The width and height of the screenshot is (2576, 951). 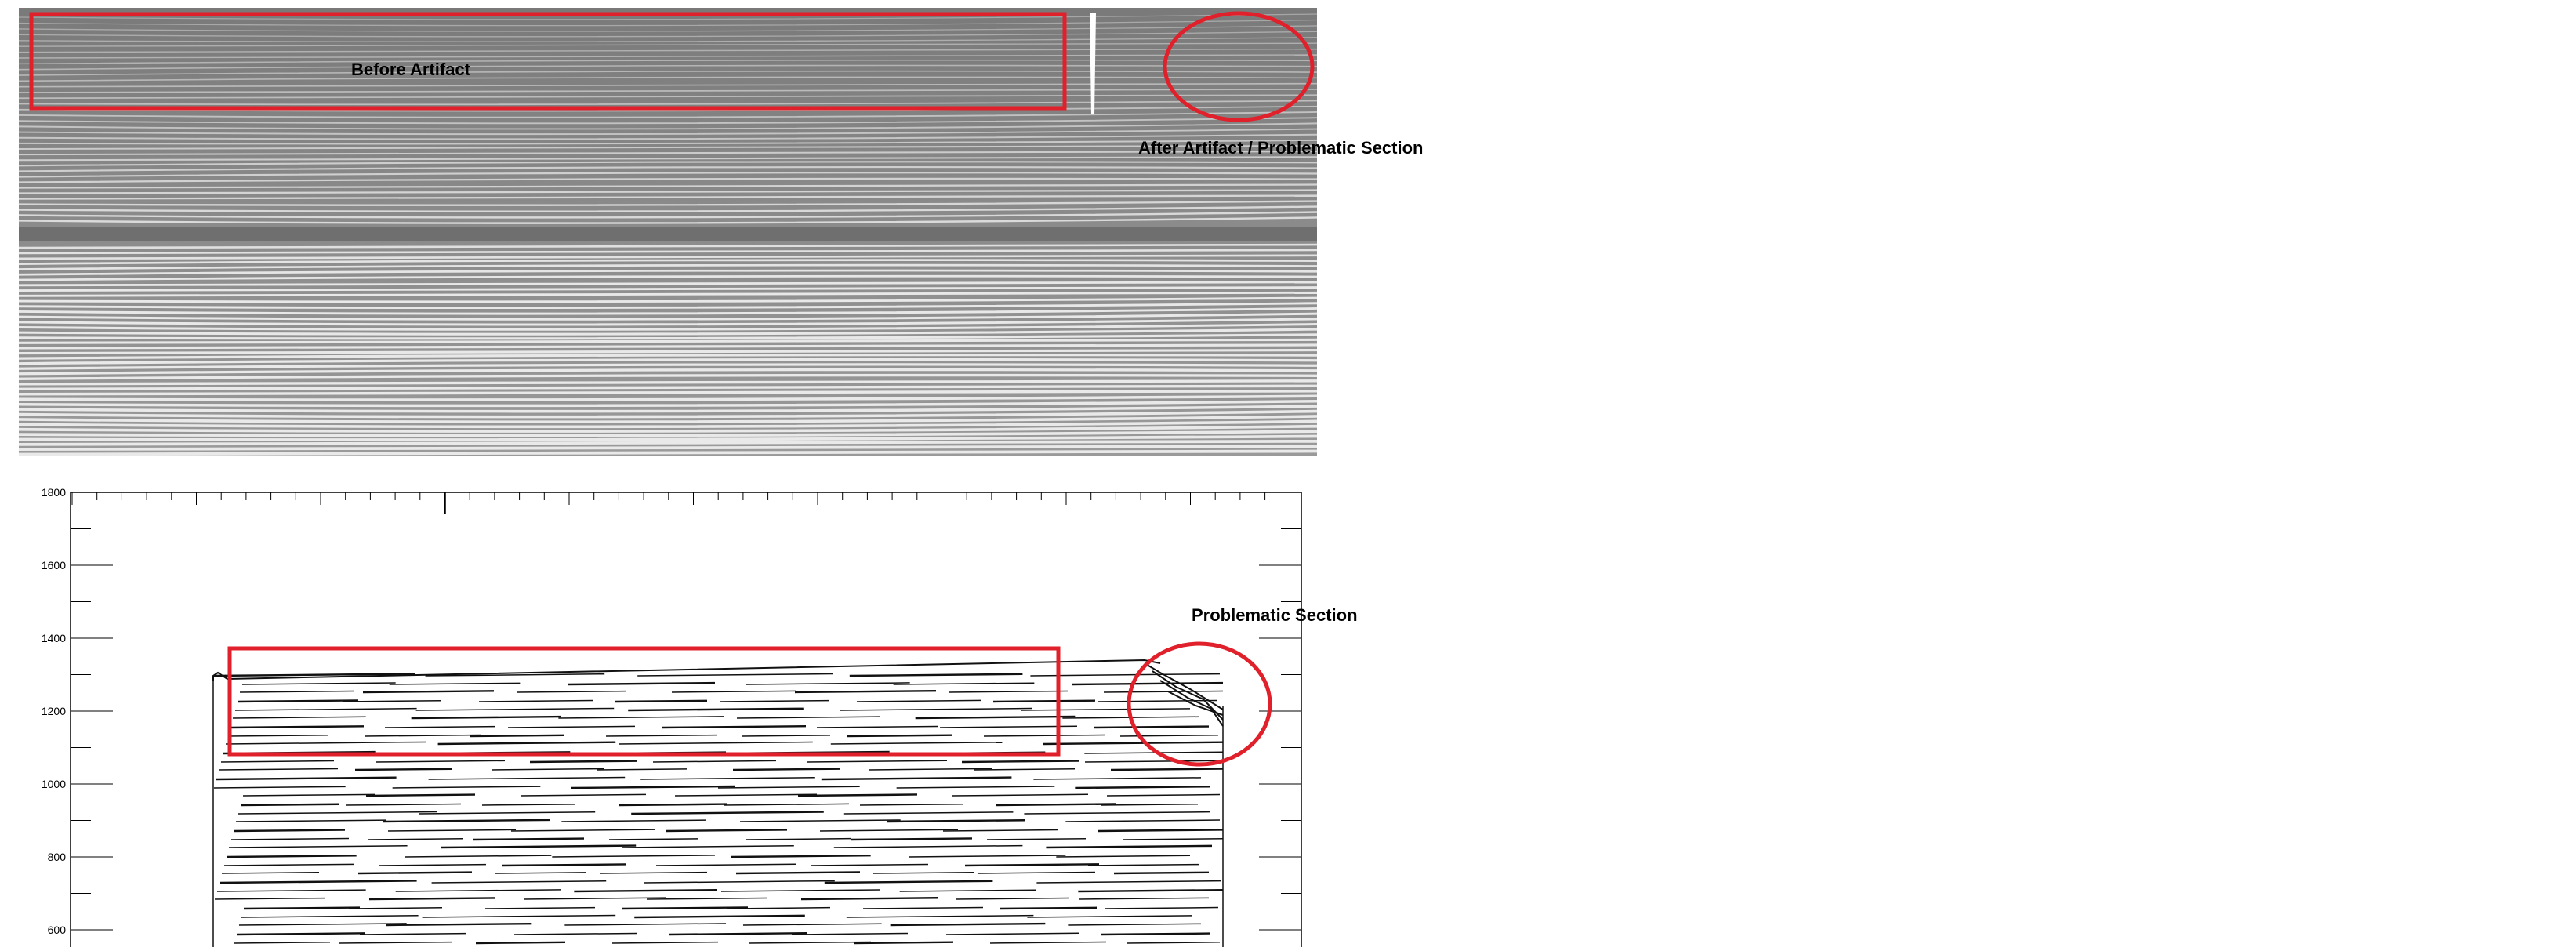 What do you see at coordinates (54, 638) in the screenshot?
I see `y-tick-label: 1400` at bounding box center [54, 638].